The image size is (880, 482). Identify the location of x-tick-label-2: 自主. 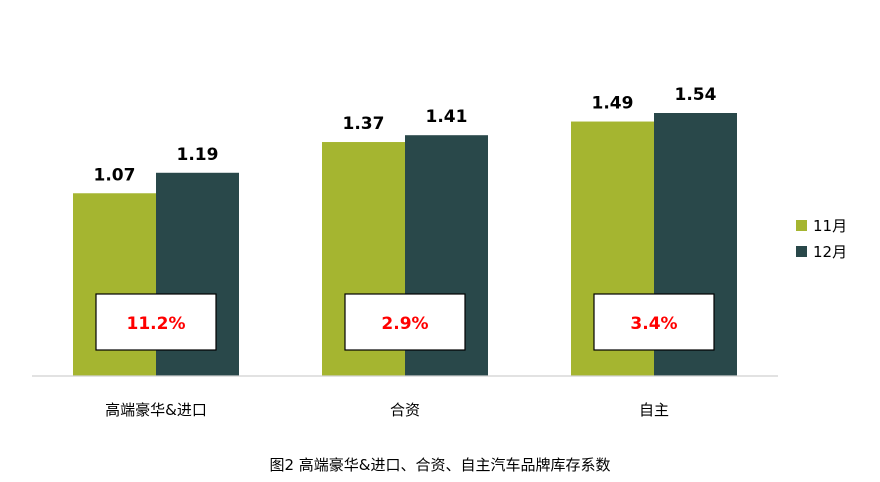
(654, 410).